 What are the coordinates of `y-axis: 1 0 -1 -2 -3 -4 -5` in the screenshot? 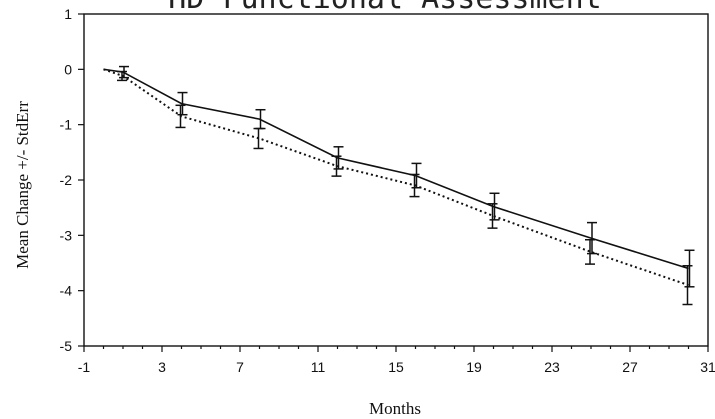 It's located at (72, 180).